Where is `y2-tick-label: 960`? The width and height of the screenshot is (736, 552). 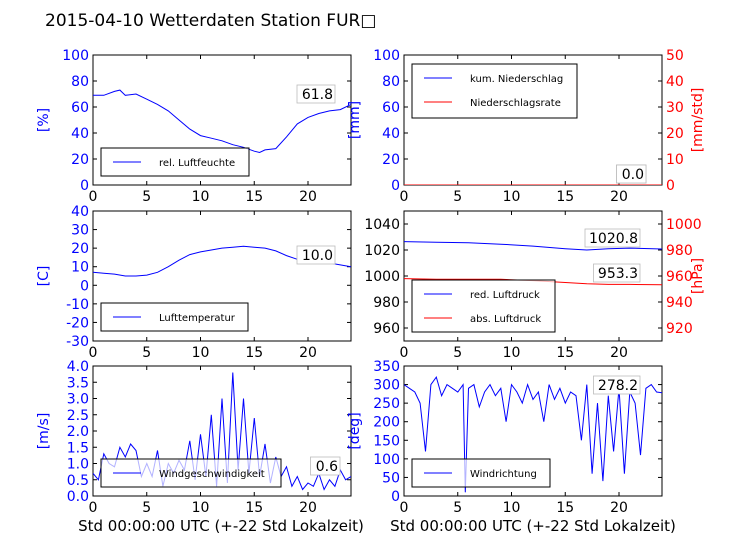
y2-tick-label: 960 is located at coordinates (679, 277).